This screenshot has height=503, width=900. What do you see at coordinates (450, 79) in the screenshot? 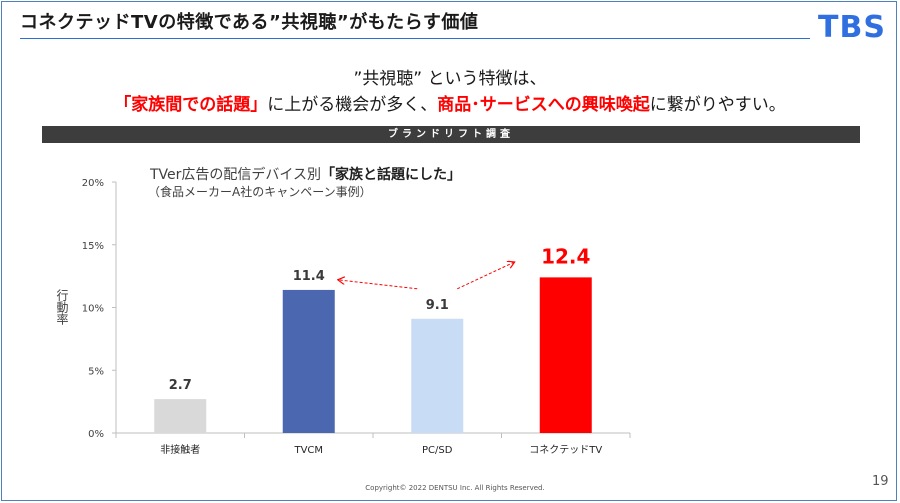
I see `headline-line-1: ”共視聴” という特徴は、` at bounding box center [450, 79].